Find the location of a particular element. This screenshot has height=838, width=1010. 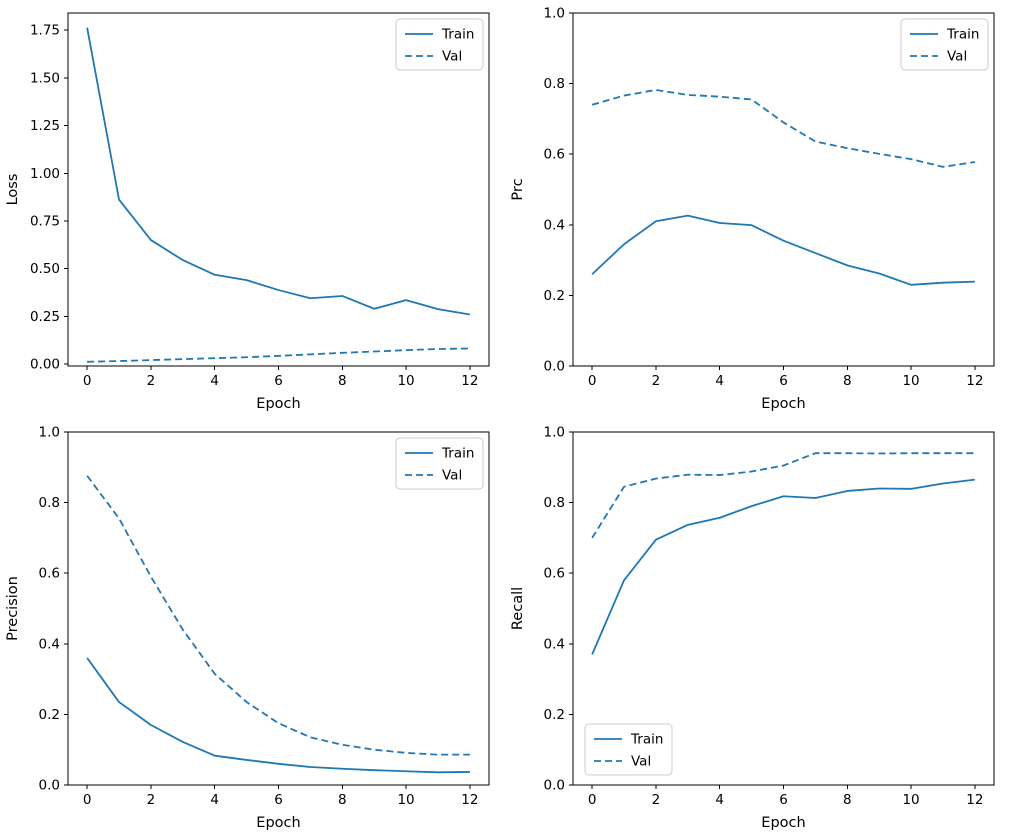

y-tick-label: 1.25 is located at coordinates (45, 126).